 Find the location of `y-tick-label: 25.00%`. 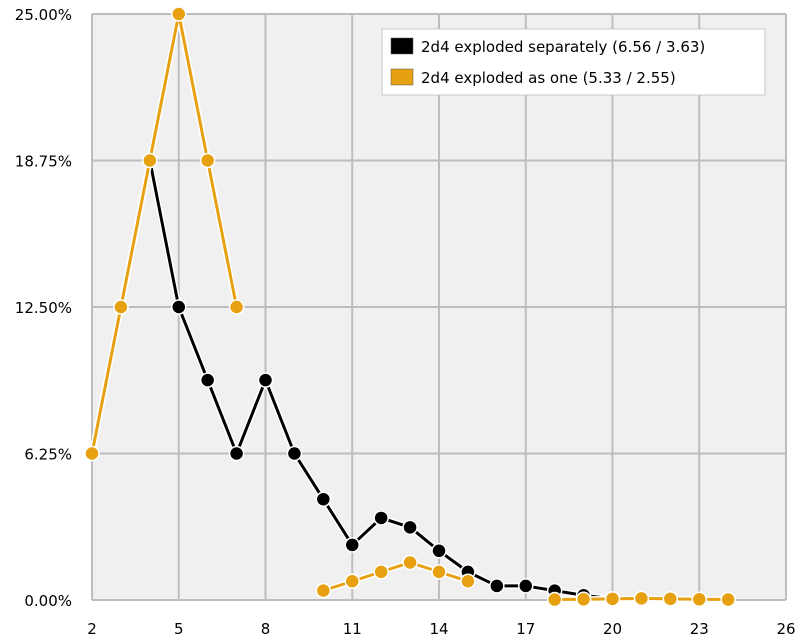

y-tick-label: 25.00% is located at coordinates (43, 15).